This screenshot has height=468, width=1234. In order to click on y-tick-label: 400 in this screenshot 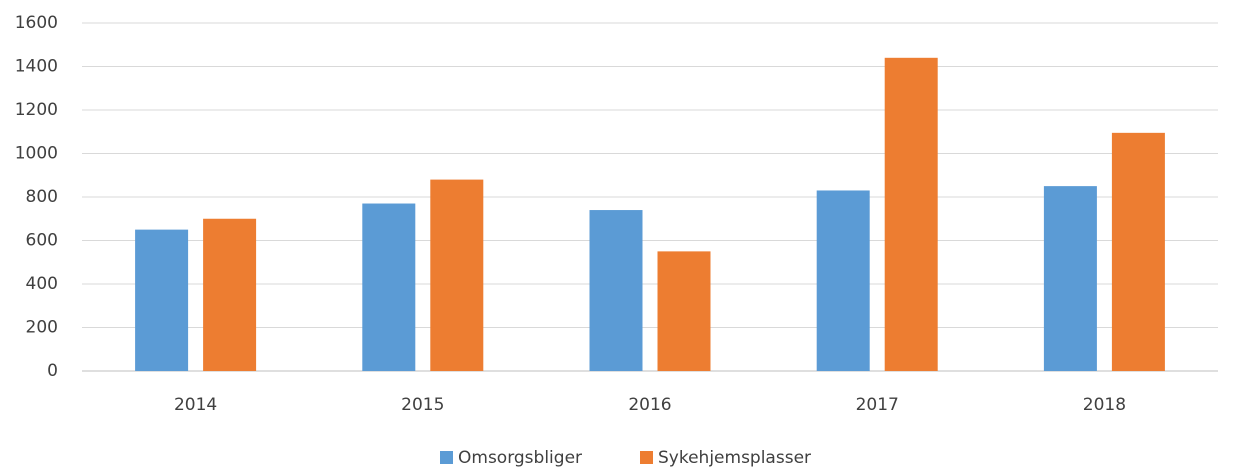, I will do `click(42, 284)`.